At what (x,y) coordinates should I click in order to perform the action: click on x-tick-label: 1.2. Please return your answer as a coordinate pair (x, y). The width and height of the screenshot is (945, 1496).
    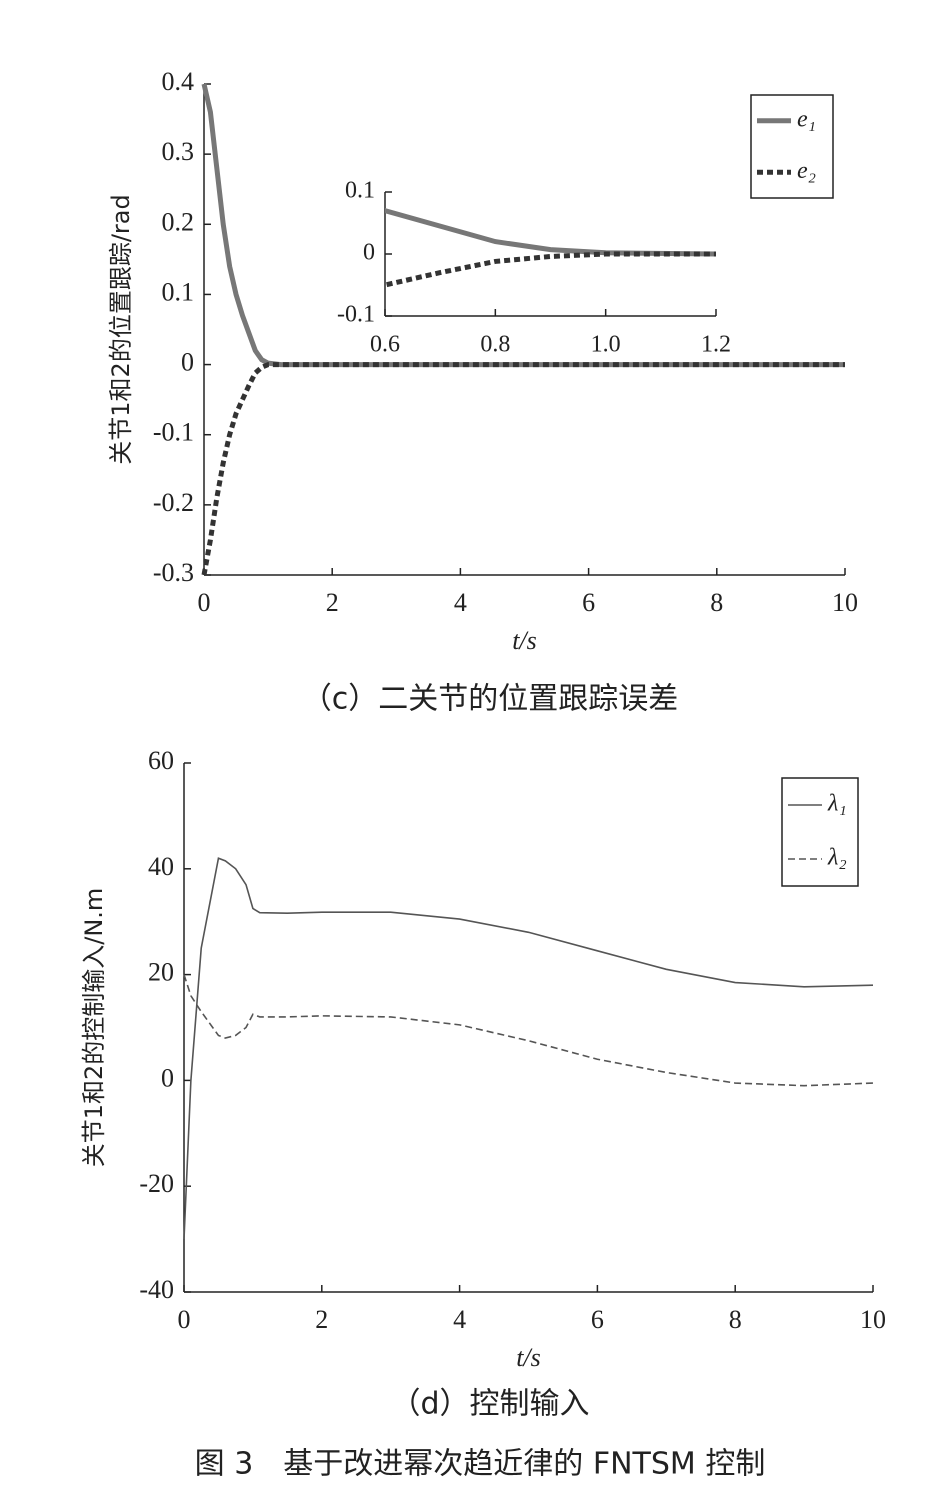
    Looking at the image, I should click on (716, 345).